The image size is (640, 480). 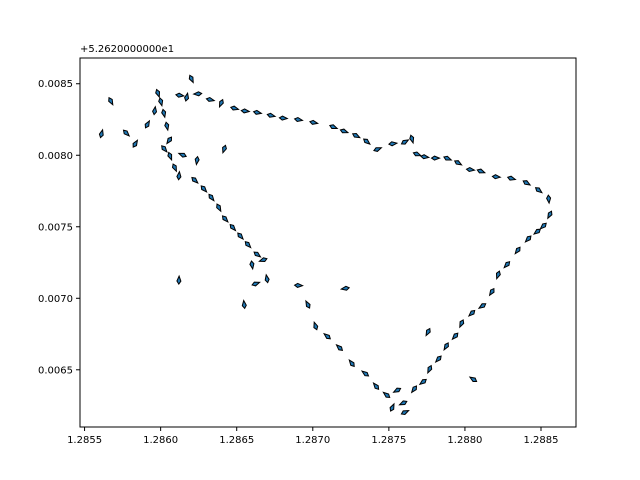 I want to click on x-tick-label: 1.2885, so click(x=541, y=440).